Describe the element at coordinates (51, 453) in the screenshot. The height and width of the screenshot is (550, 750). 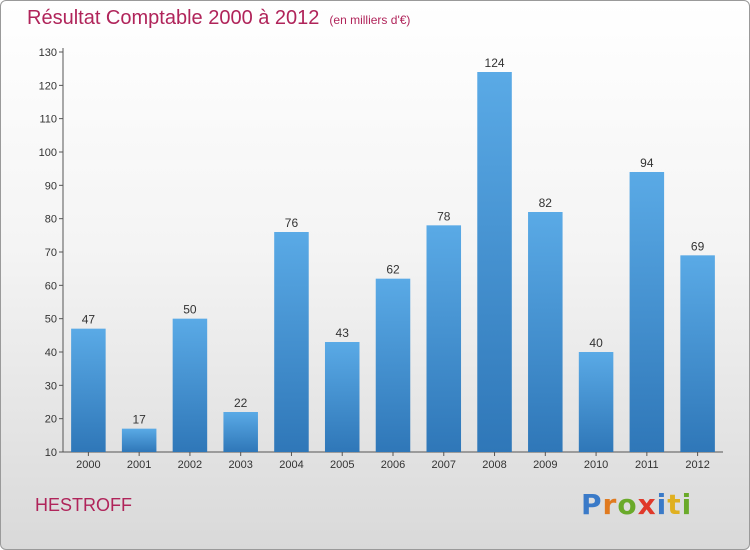
I see `y-tick-label: 10` at that location.